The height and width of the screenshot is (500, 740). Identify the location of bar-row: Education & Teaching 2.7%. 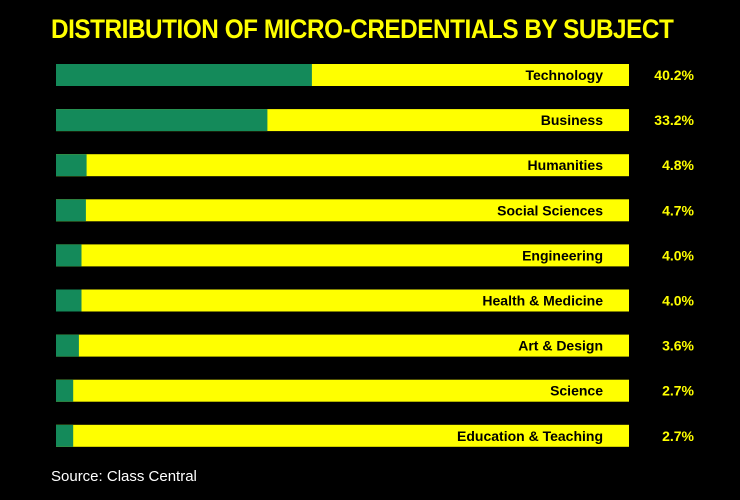
(375, 435).